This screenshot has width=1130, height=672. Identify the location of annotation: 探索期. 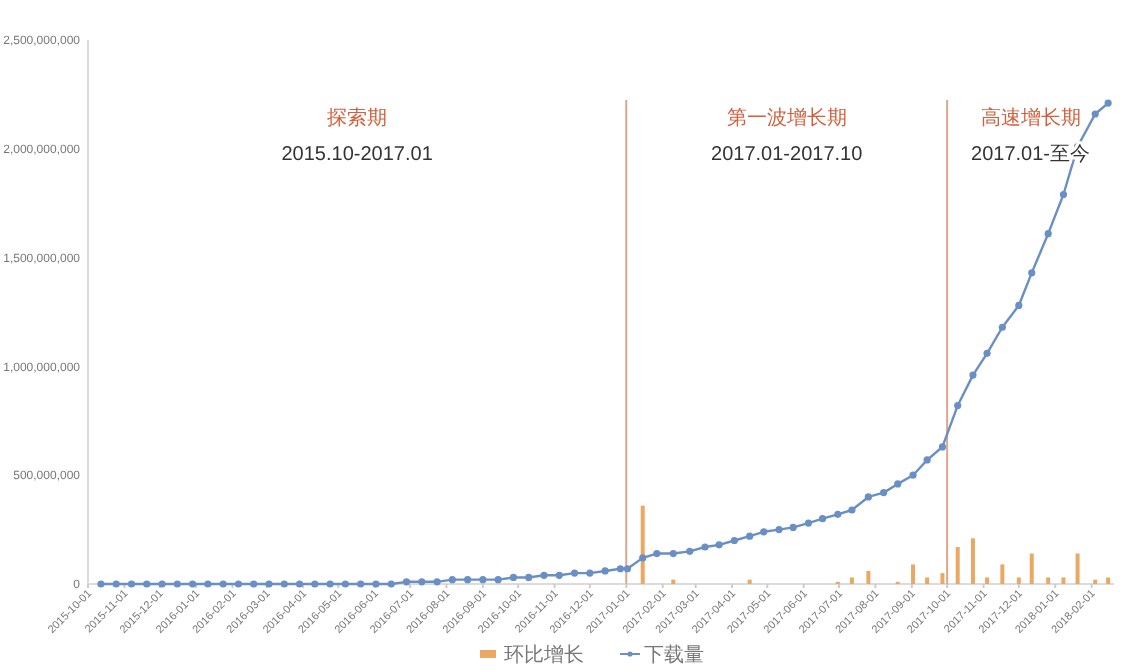
(357, 118).